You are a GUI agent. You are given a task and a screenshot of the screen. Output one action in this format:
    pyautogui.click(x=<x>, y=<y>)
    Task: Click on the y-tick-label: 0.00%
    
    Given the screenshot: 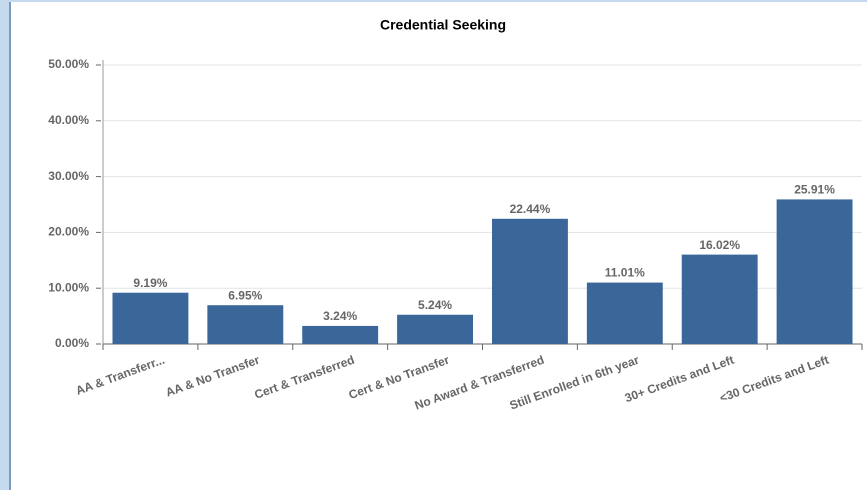 What is the action you would take?
    pyautogui.click(x=72, y=343)
    